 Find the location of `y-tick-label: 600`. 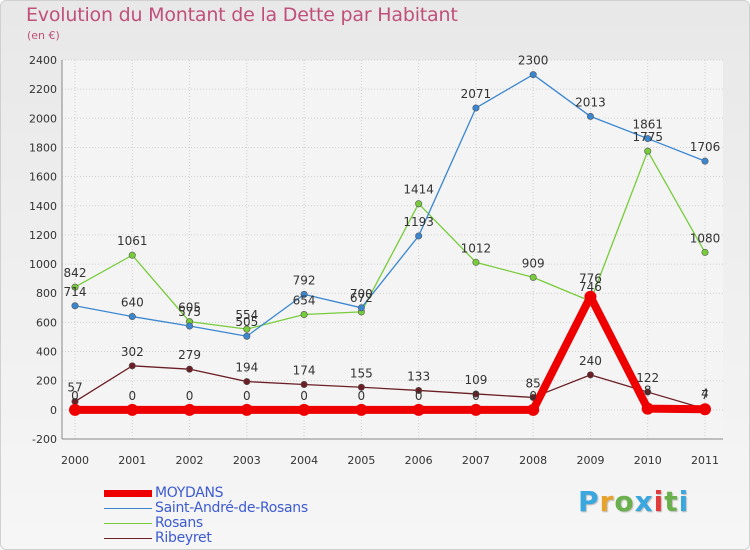

y-tick-label: 600 is located at coordinates (46, 322).